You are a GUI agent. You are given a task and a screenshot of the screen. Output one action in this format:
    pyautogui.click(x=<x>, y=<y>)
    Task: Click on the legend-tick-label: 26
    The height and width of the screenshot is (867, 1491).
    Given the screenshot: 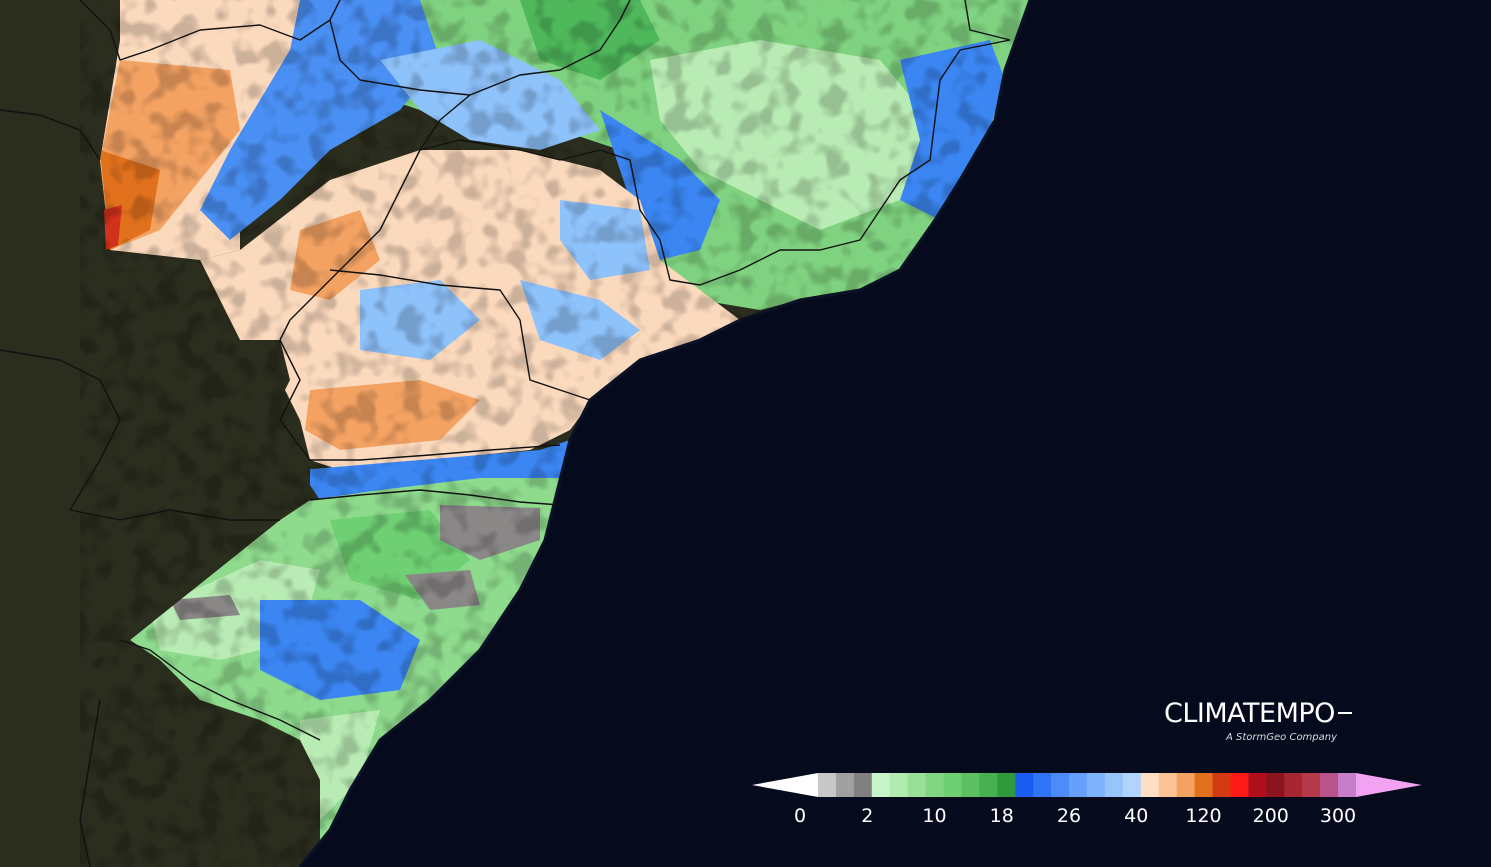 What is the action you would take?
    pyautogui.click(x=1069, y=816)
    